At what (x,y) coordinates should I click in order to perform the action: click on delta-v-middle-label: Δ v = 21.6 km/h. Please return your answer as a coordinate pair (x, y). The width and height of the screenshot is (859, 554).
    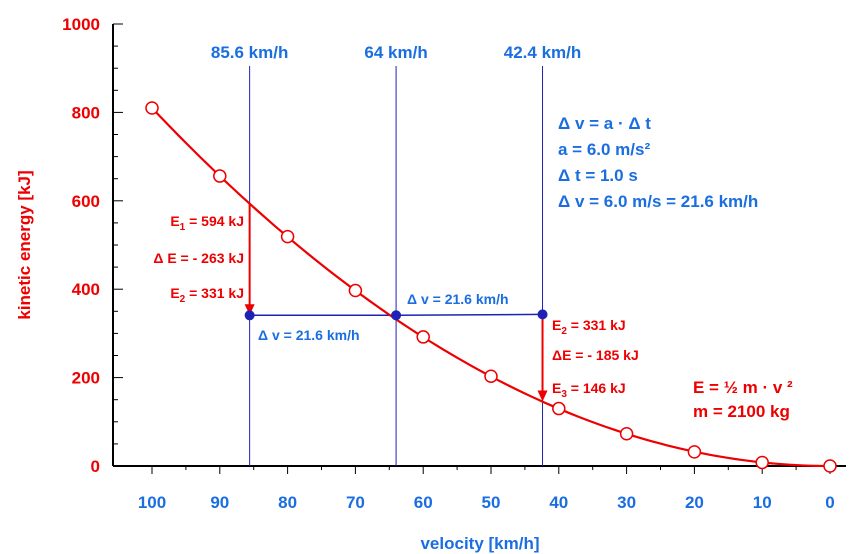
    Looking at the image, I should click on (458, 299).